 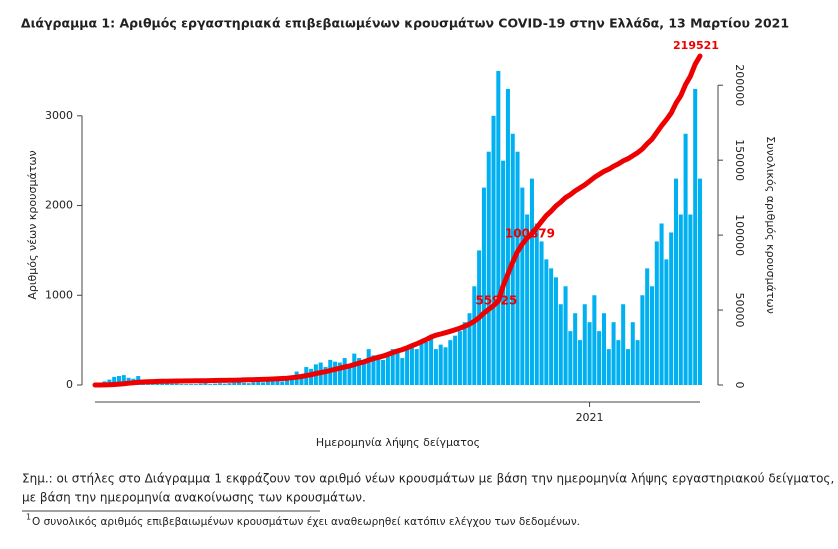 What do you see at coordinates (739, 85) in the screenshot?
I see `y2-tick-label: 200000` at bounding box center [739, 85].